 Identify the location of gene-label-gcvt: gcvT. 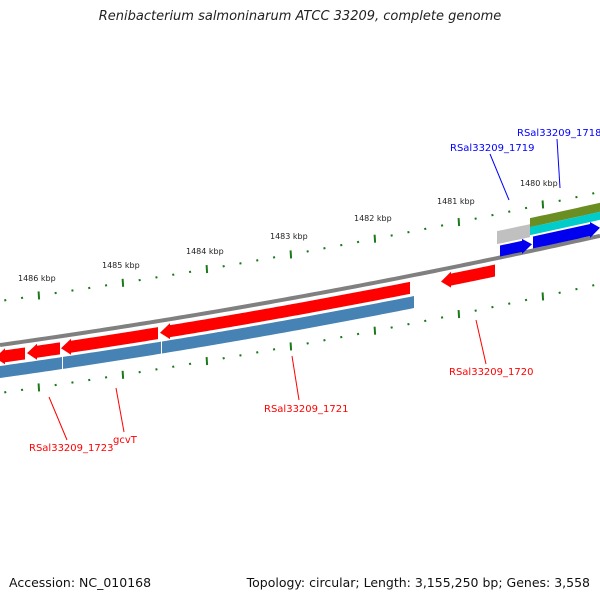
(125, 440).